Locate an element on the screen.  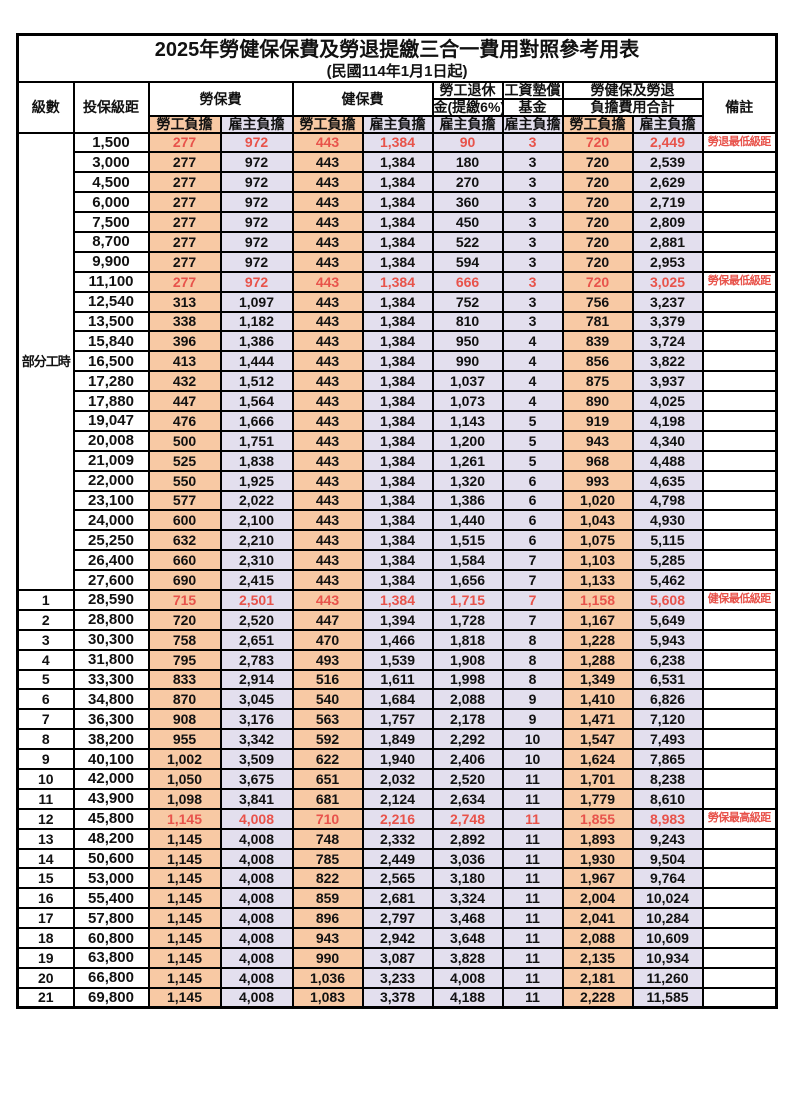
cell-health-employee: 493 is located at coordinates (327, 659).